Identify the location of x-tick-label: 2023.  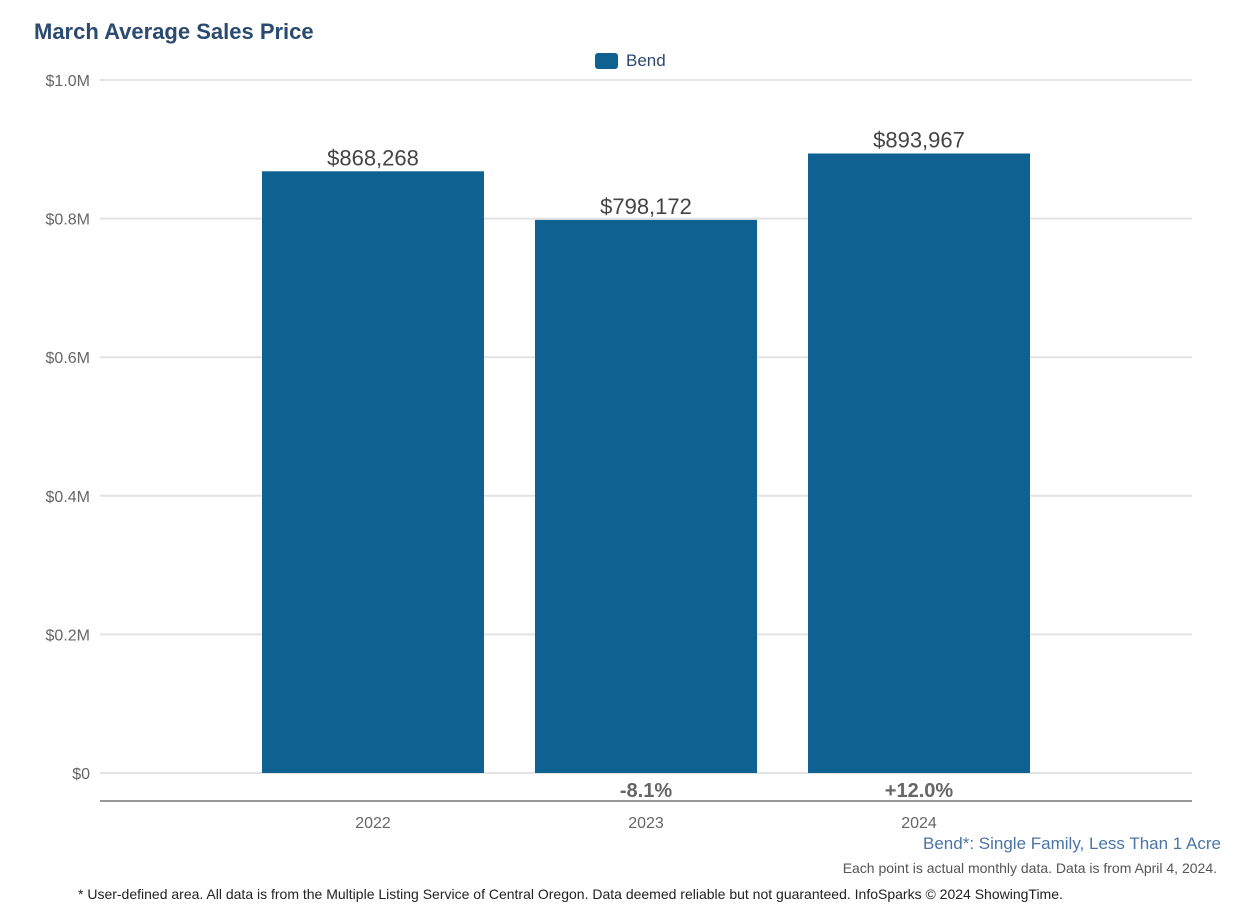
(646, 823).